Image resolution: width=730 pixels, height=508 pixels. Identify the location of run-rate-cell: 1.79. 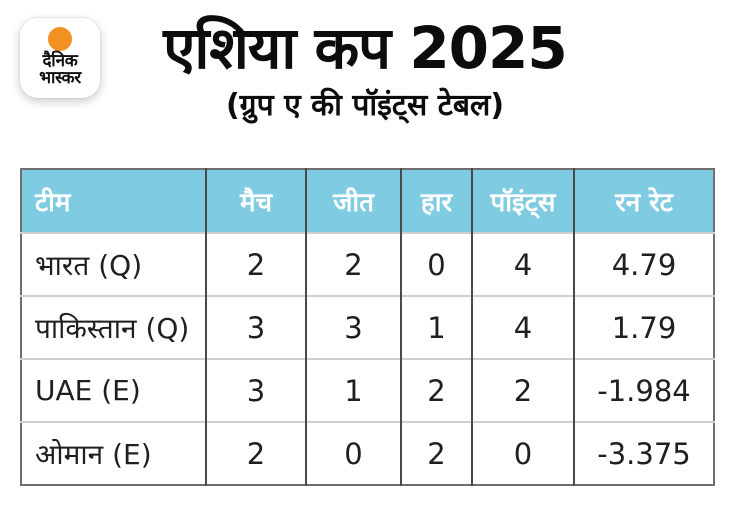
(643, 327).